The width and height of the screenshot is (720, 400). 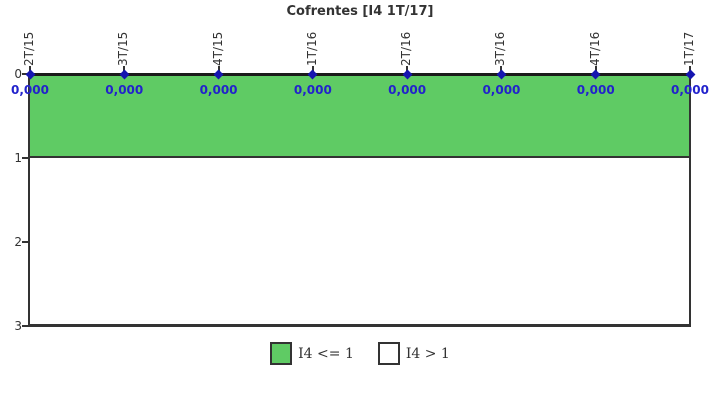 I want to click on x-tick-label: 3T/15, so click(x=123, y=48).